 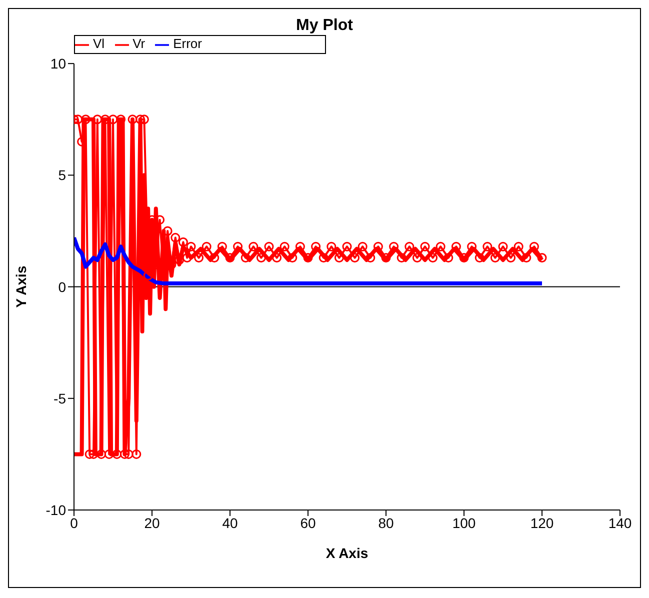 What do you see at coordinates (62, 286) in the screenshot?
I see `y-tick-label: 0` at bounding box center [62, 286].